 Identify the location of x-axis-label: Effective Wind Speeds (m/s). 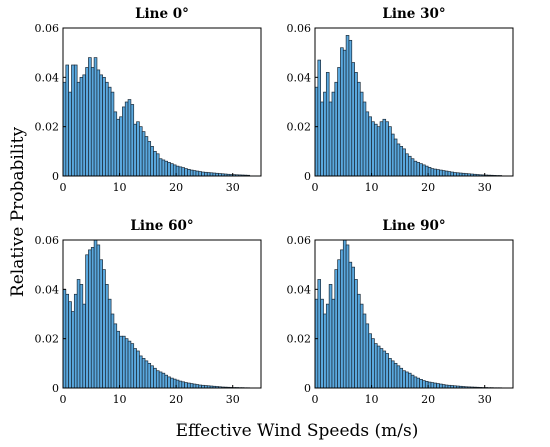
(297, 431).